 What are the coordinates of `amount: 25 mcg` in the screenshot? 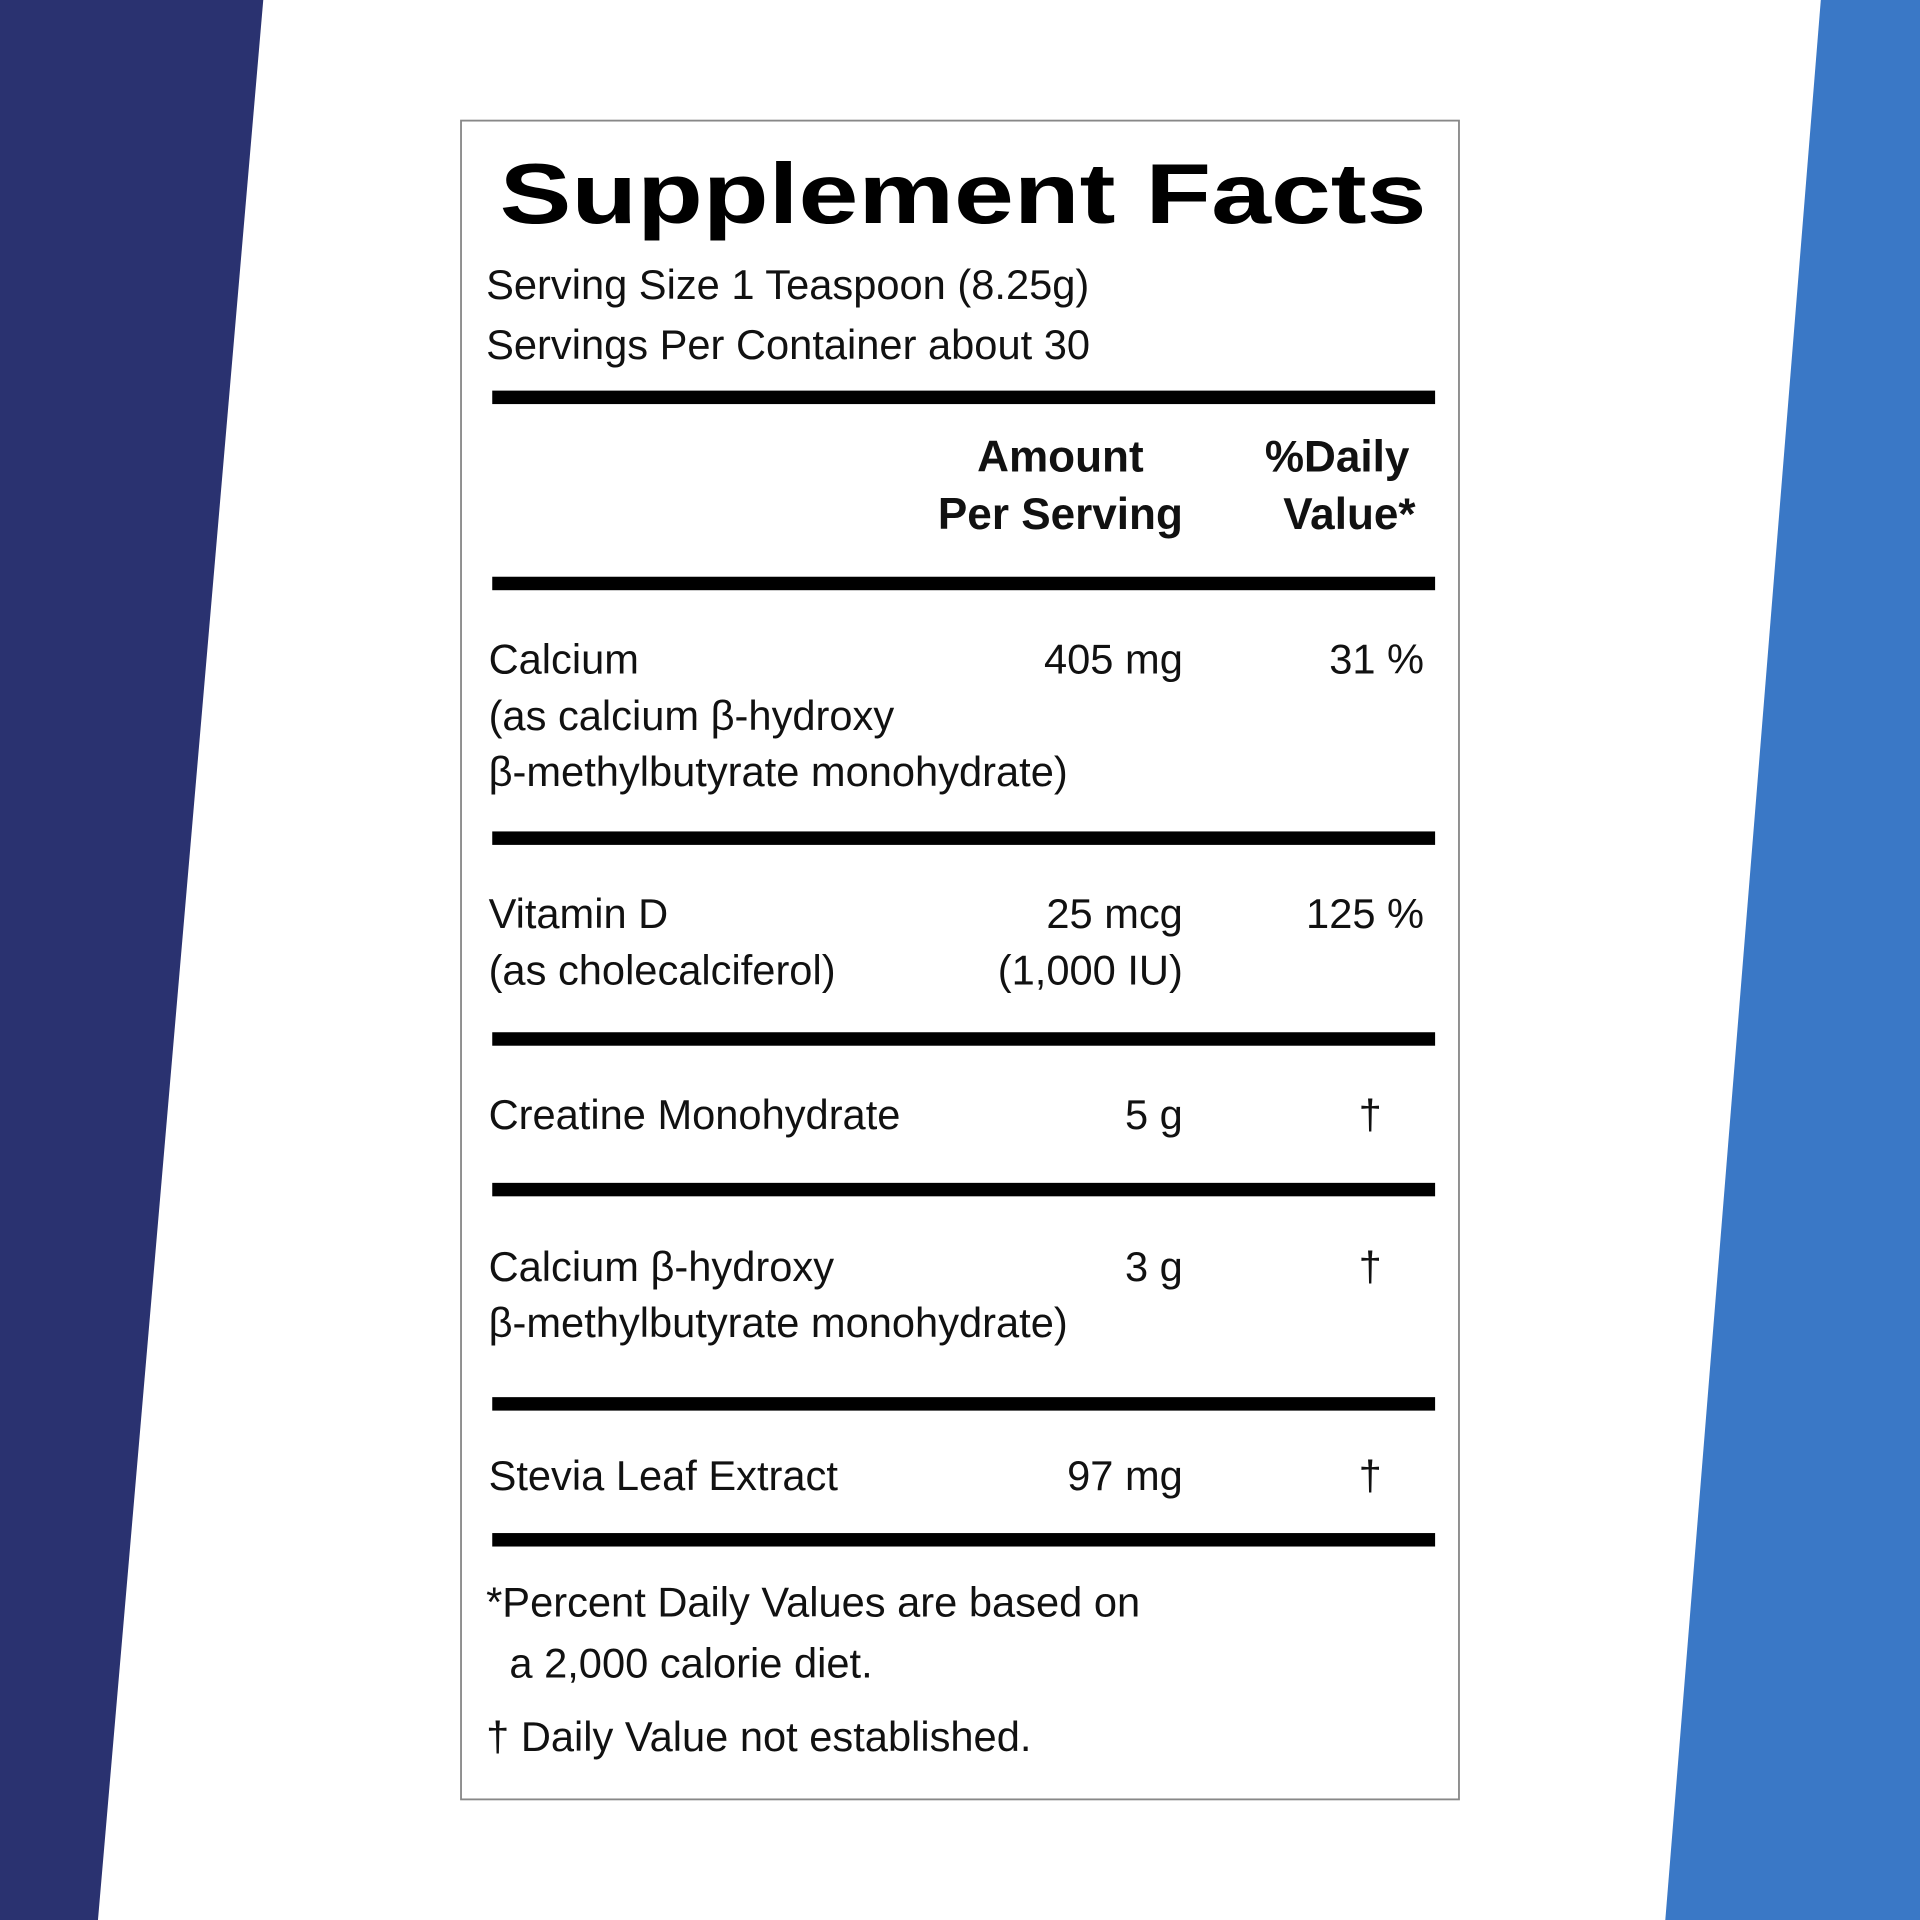 It's located at (1114, 913).